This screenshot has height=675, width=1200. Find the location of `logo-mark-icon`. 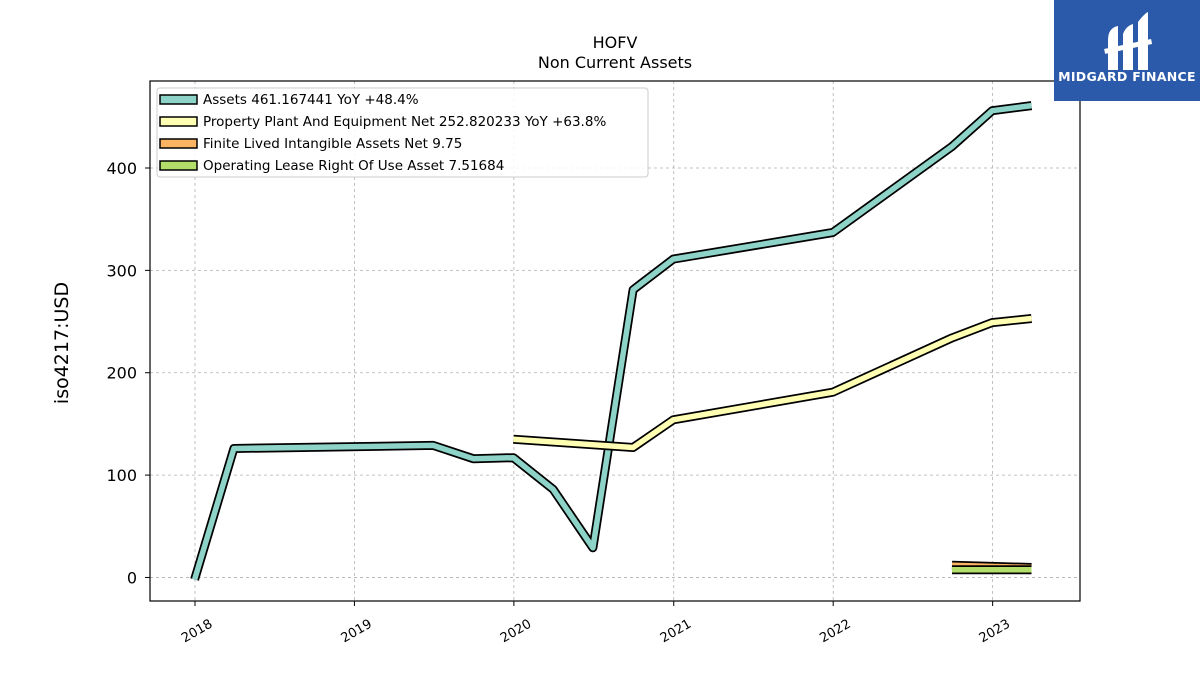

logo-mark-icon is located at coordinates (1128, 41).